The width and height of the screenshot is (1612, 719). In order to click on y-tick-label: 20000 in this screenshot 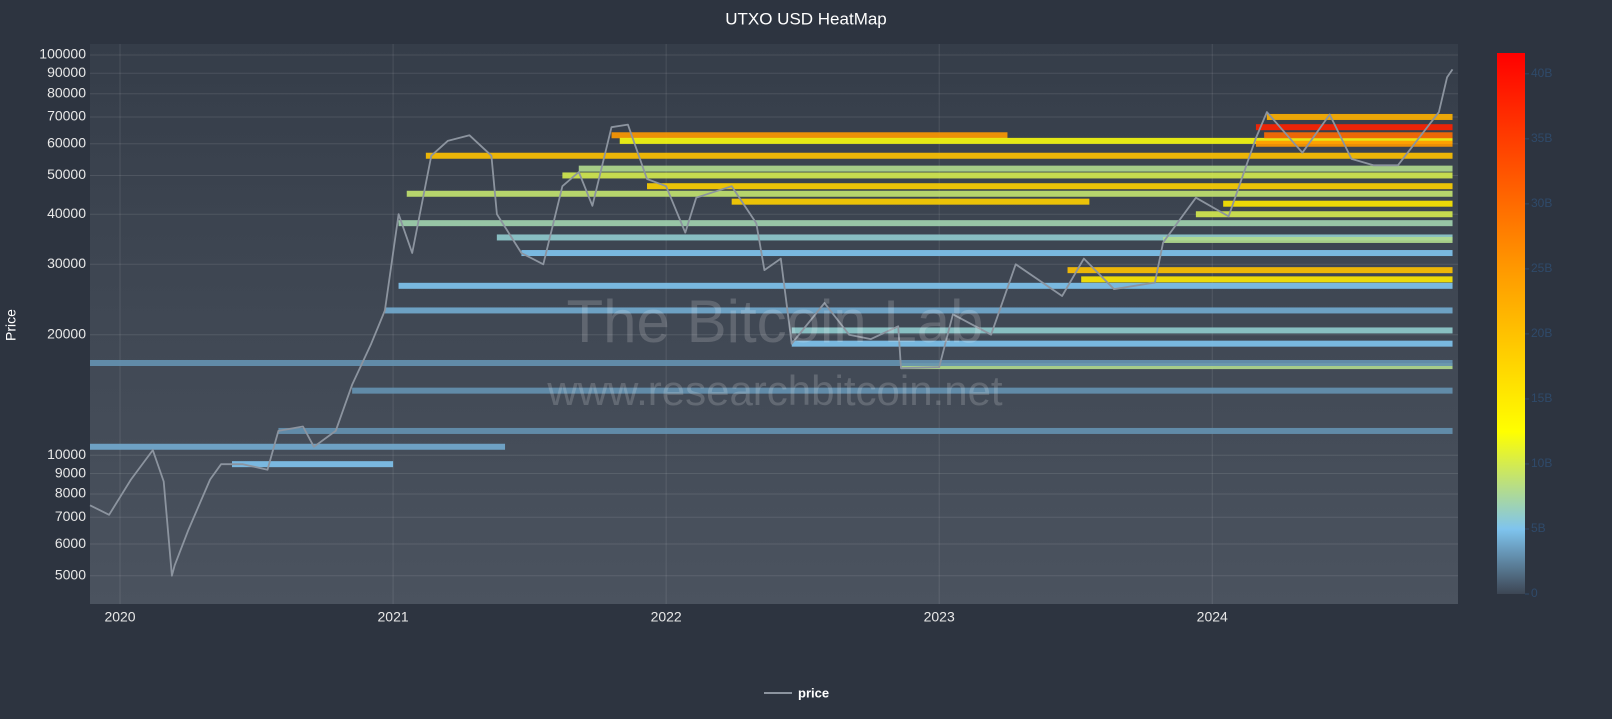, I will do `click(66, 333)`.